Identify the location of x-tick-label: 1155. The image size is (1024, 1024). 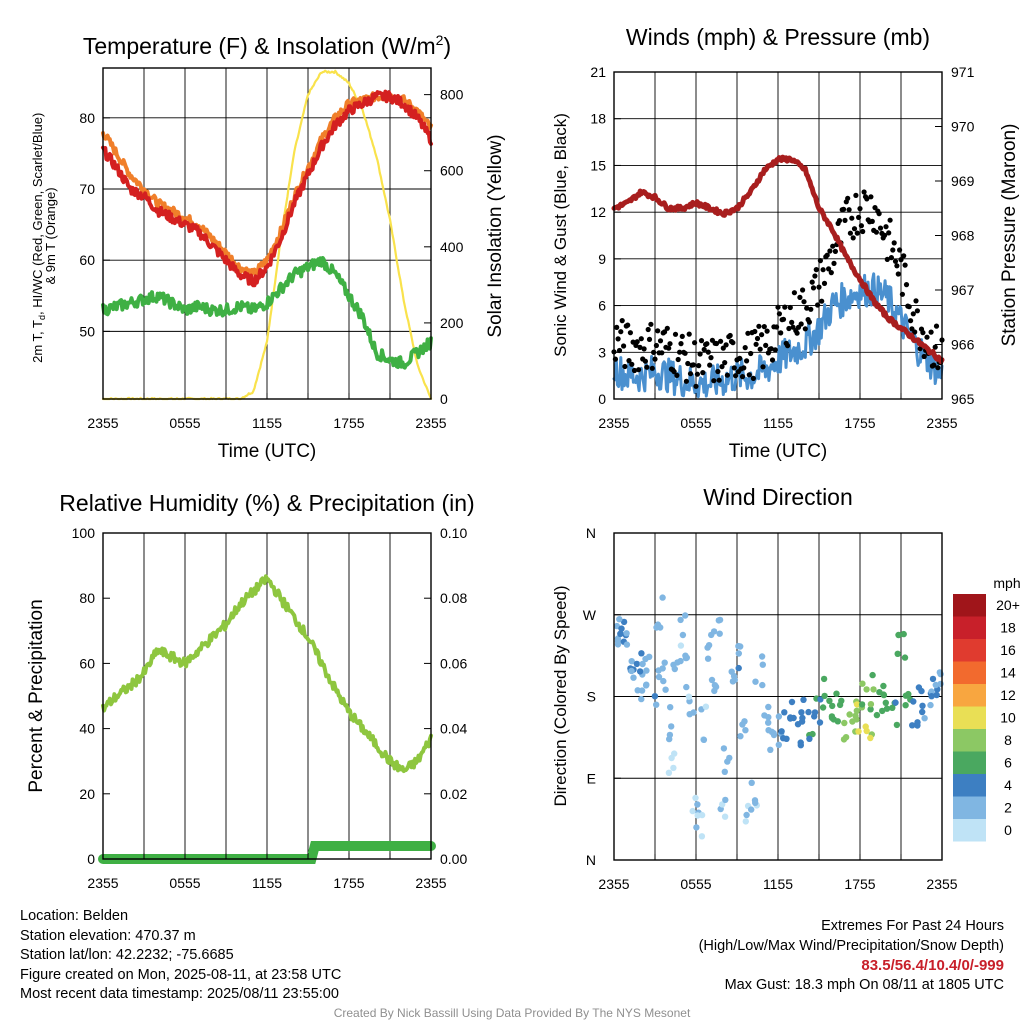
(778, 884).